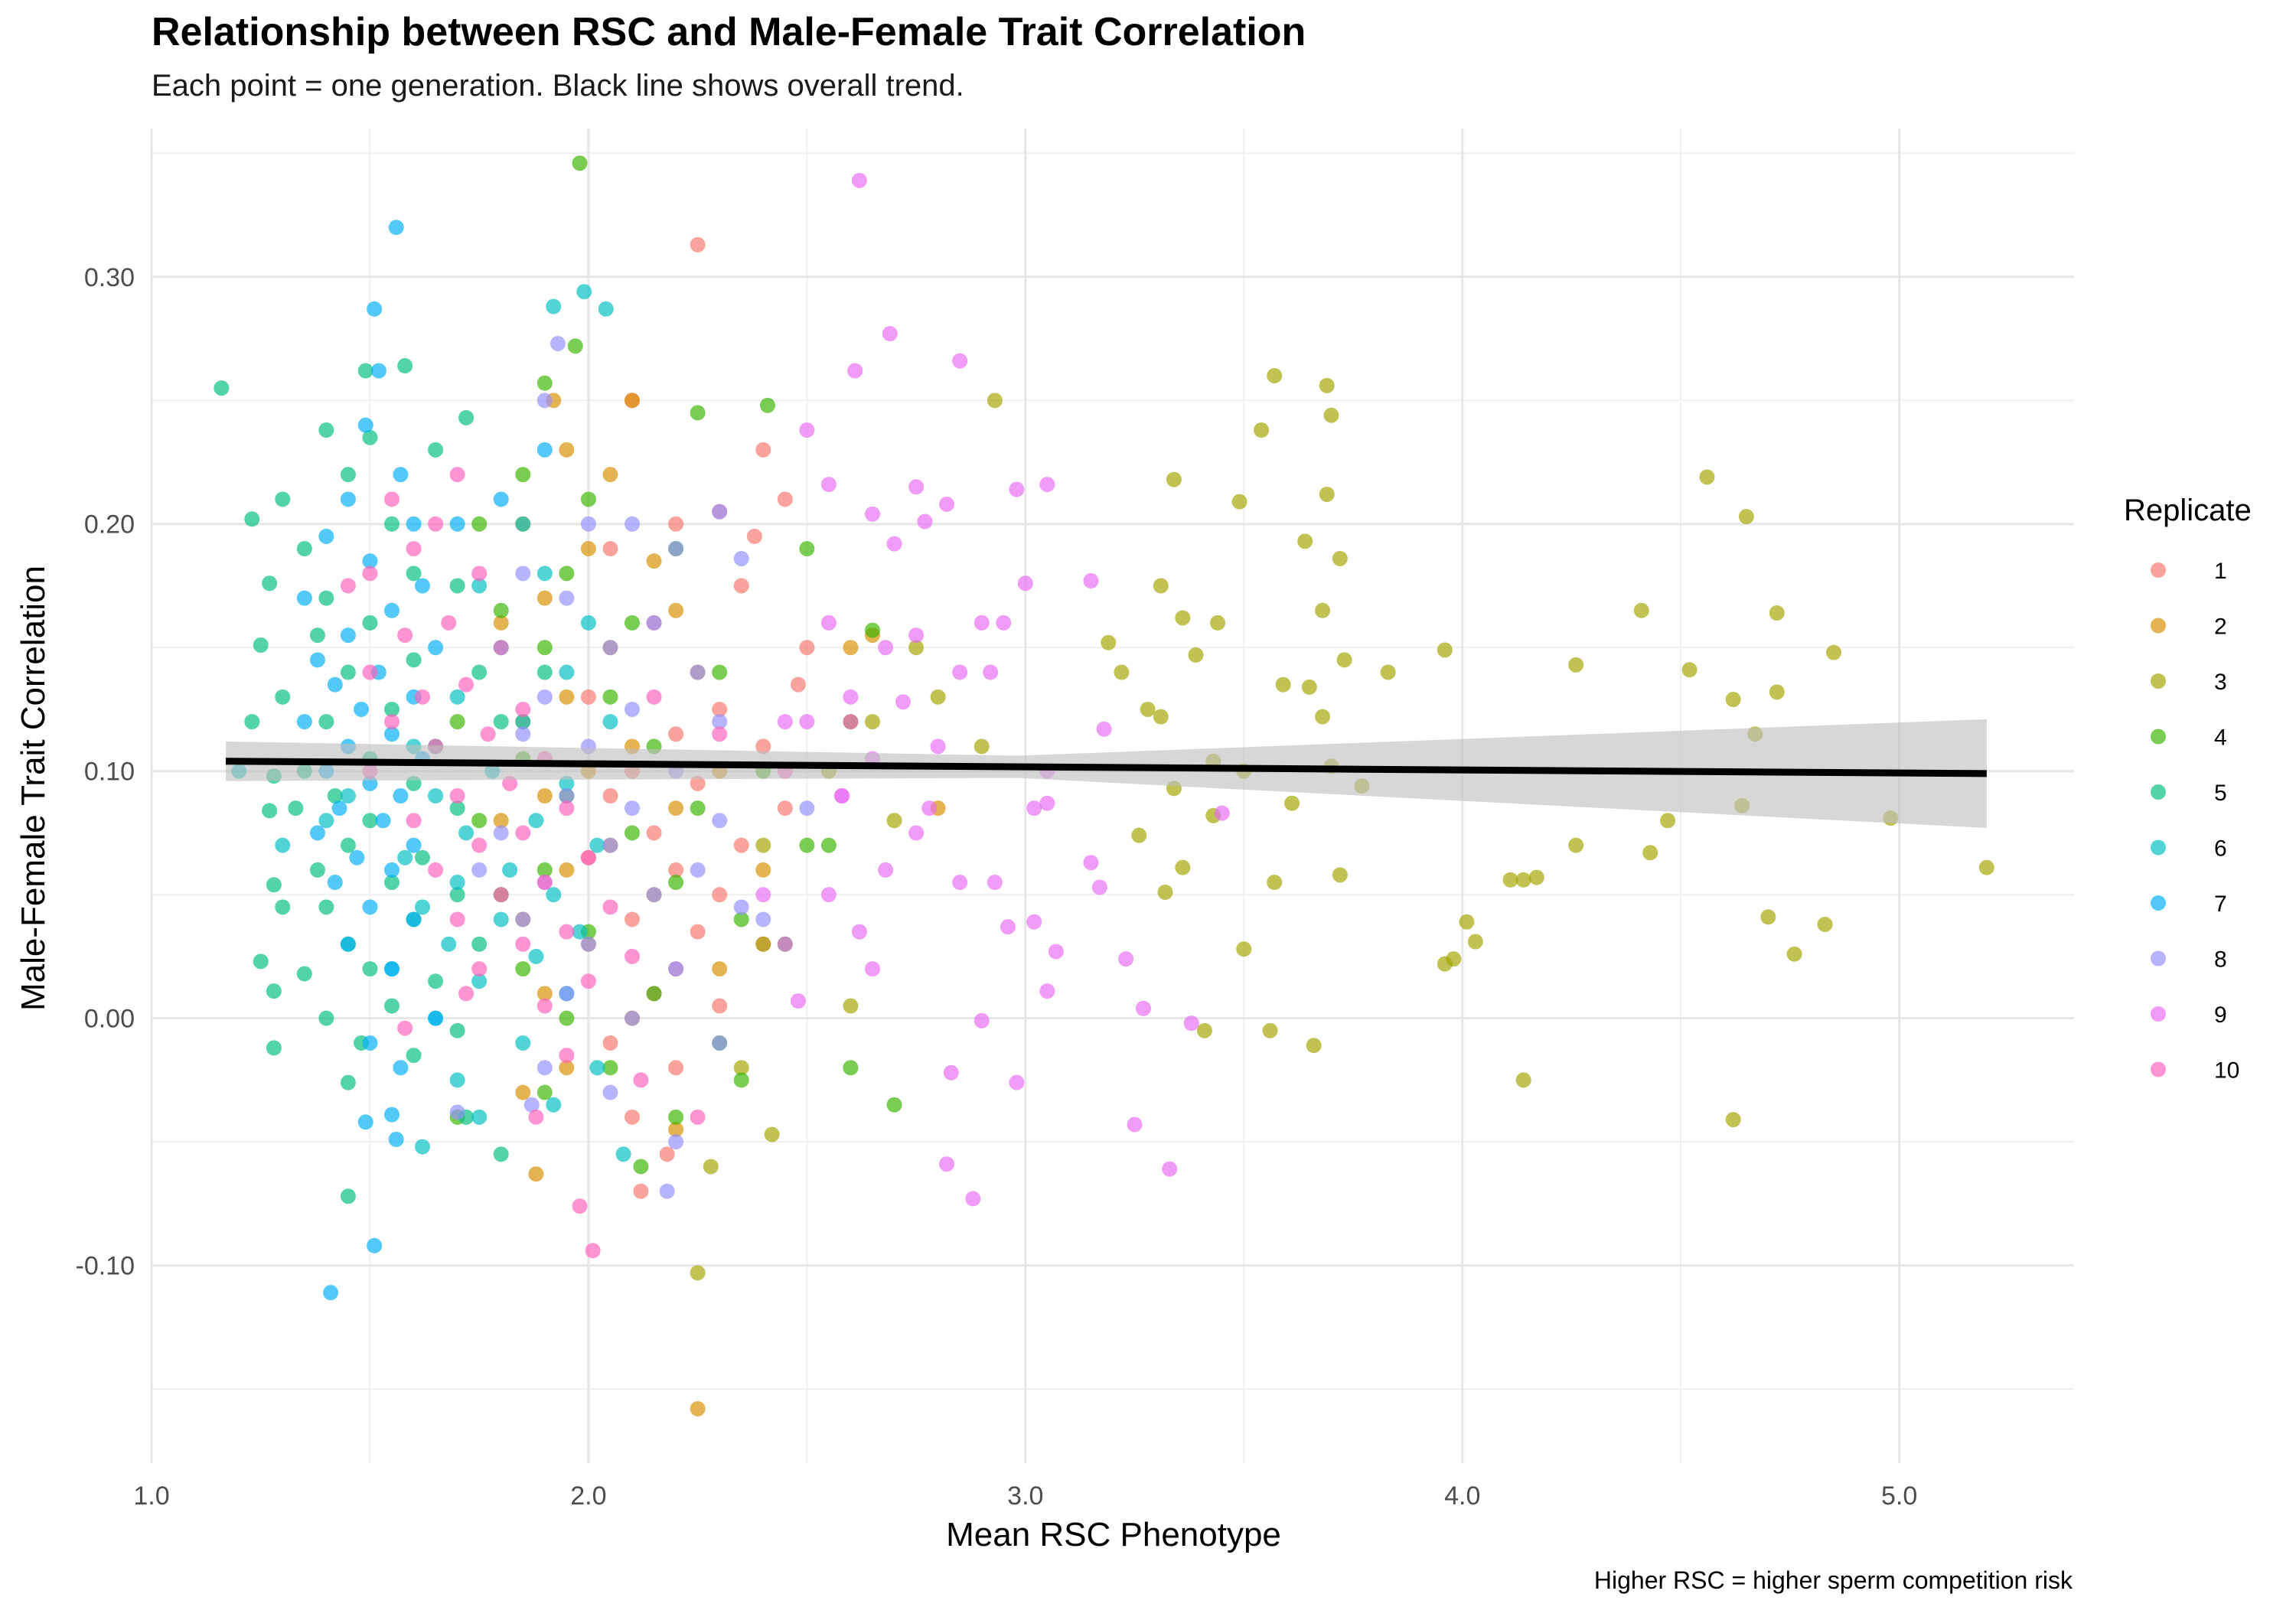 Image resolution: width=2296 pixels, height=1607 pixels. Describe the element at coordinates (675, 665) in the screenshot. I see `series-4-points` at that location.